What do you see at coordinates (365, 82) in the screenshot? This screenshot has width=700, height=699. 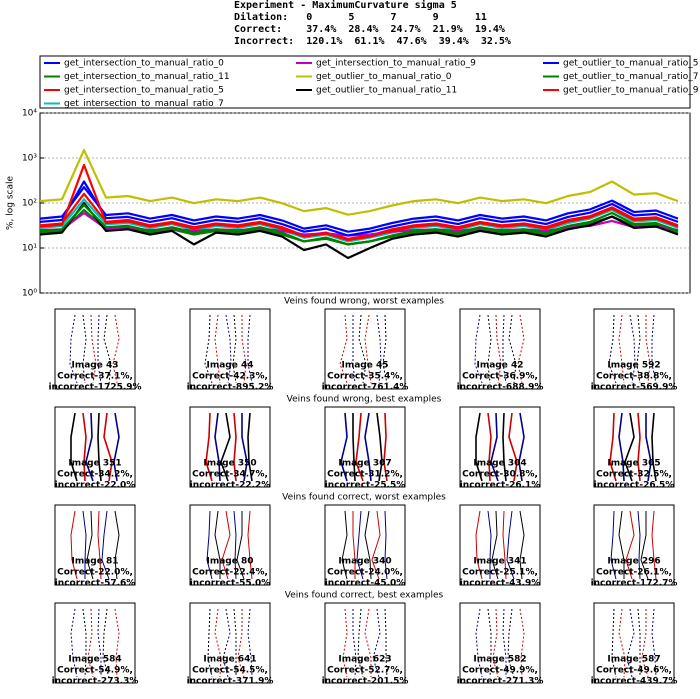 I see `legend-frame` at bounding box center [365, 82].